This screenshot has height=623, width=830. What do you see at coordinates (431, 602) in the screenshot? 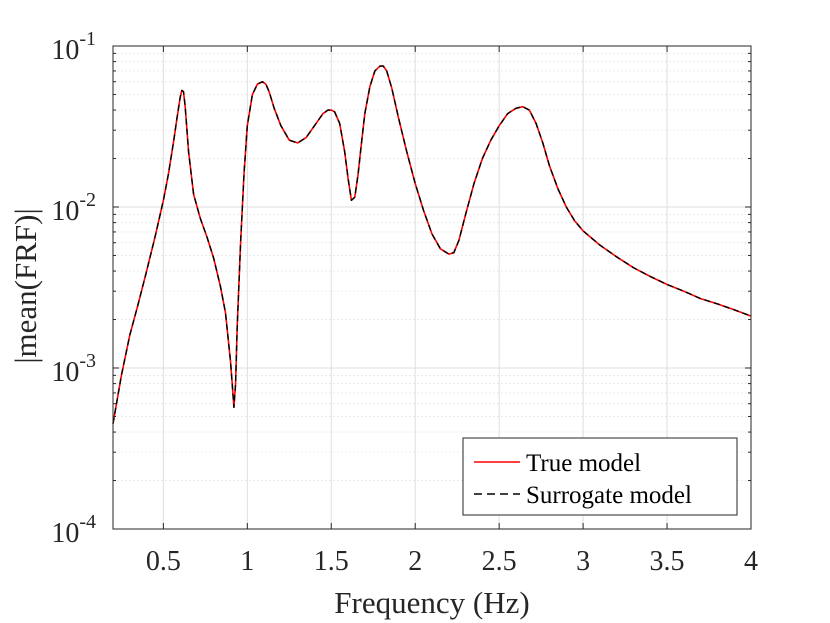
I see `x-axis-title: Frequency (Hz)` at bounding box center [431, 602].